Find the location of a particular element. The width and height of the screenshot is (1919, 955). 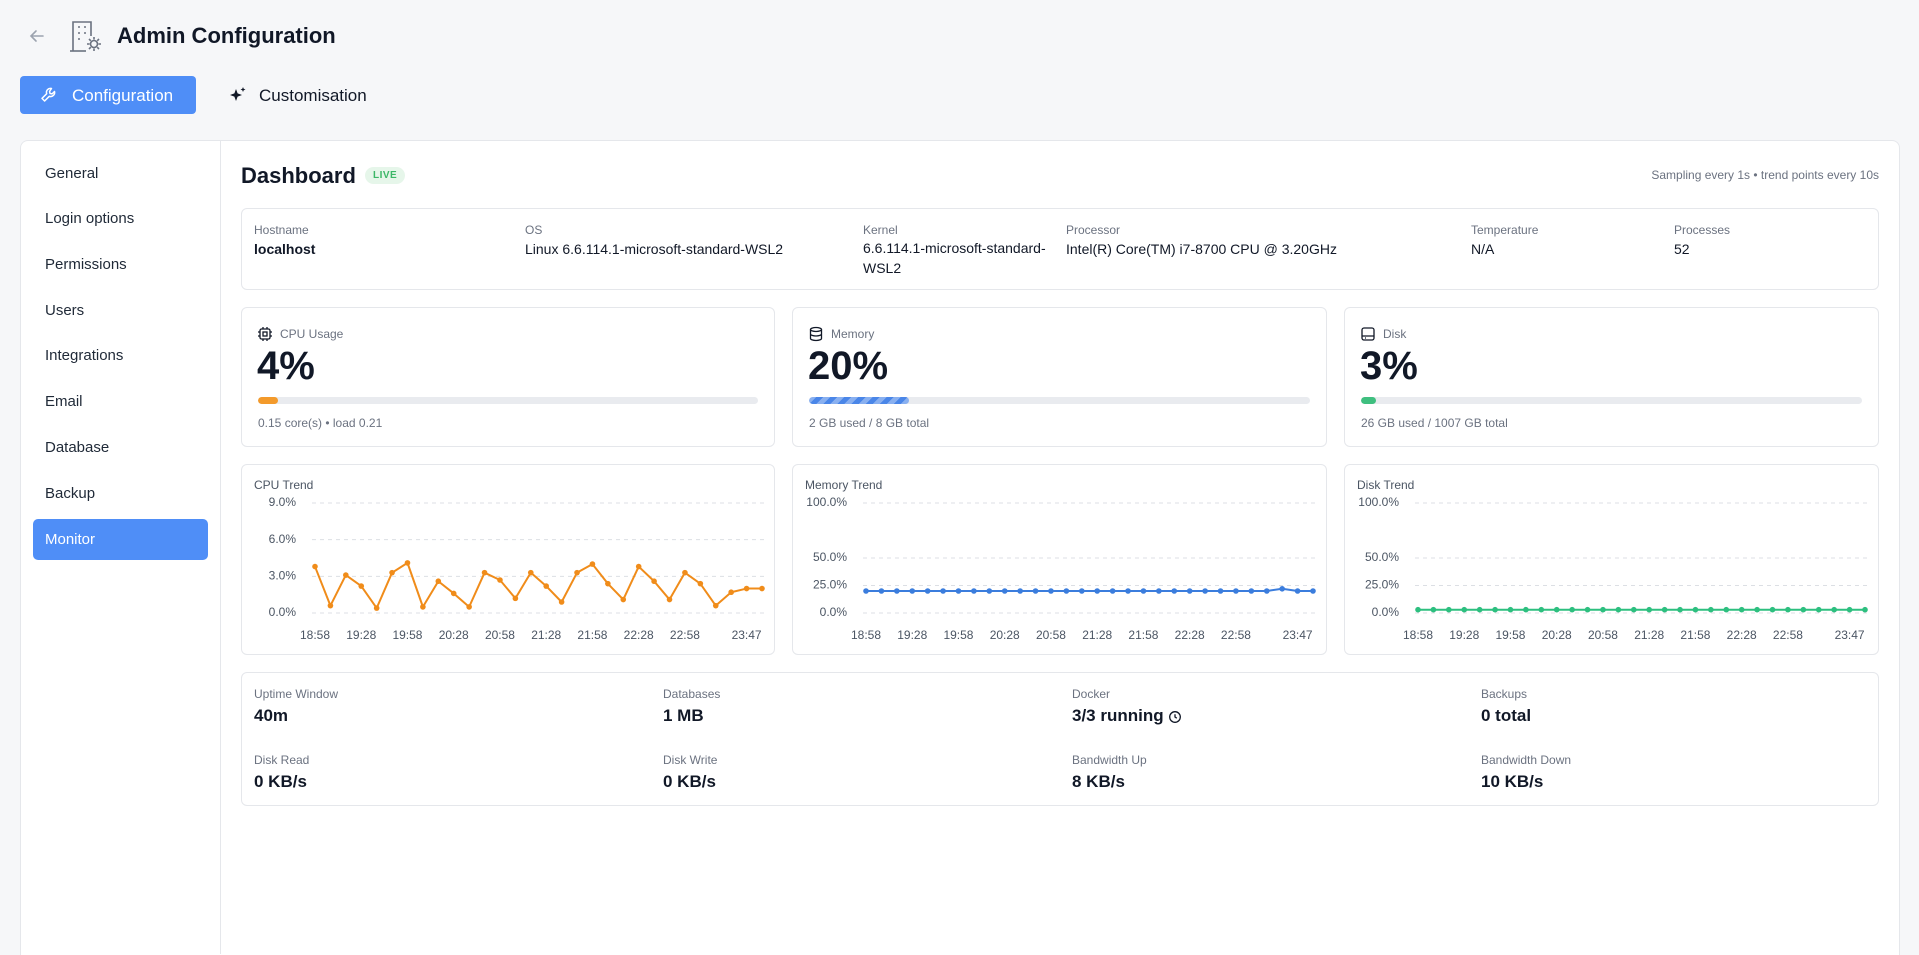

nav-item: Email is located at coordinates (64, 401).